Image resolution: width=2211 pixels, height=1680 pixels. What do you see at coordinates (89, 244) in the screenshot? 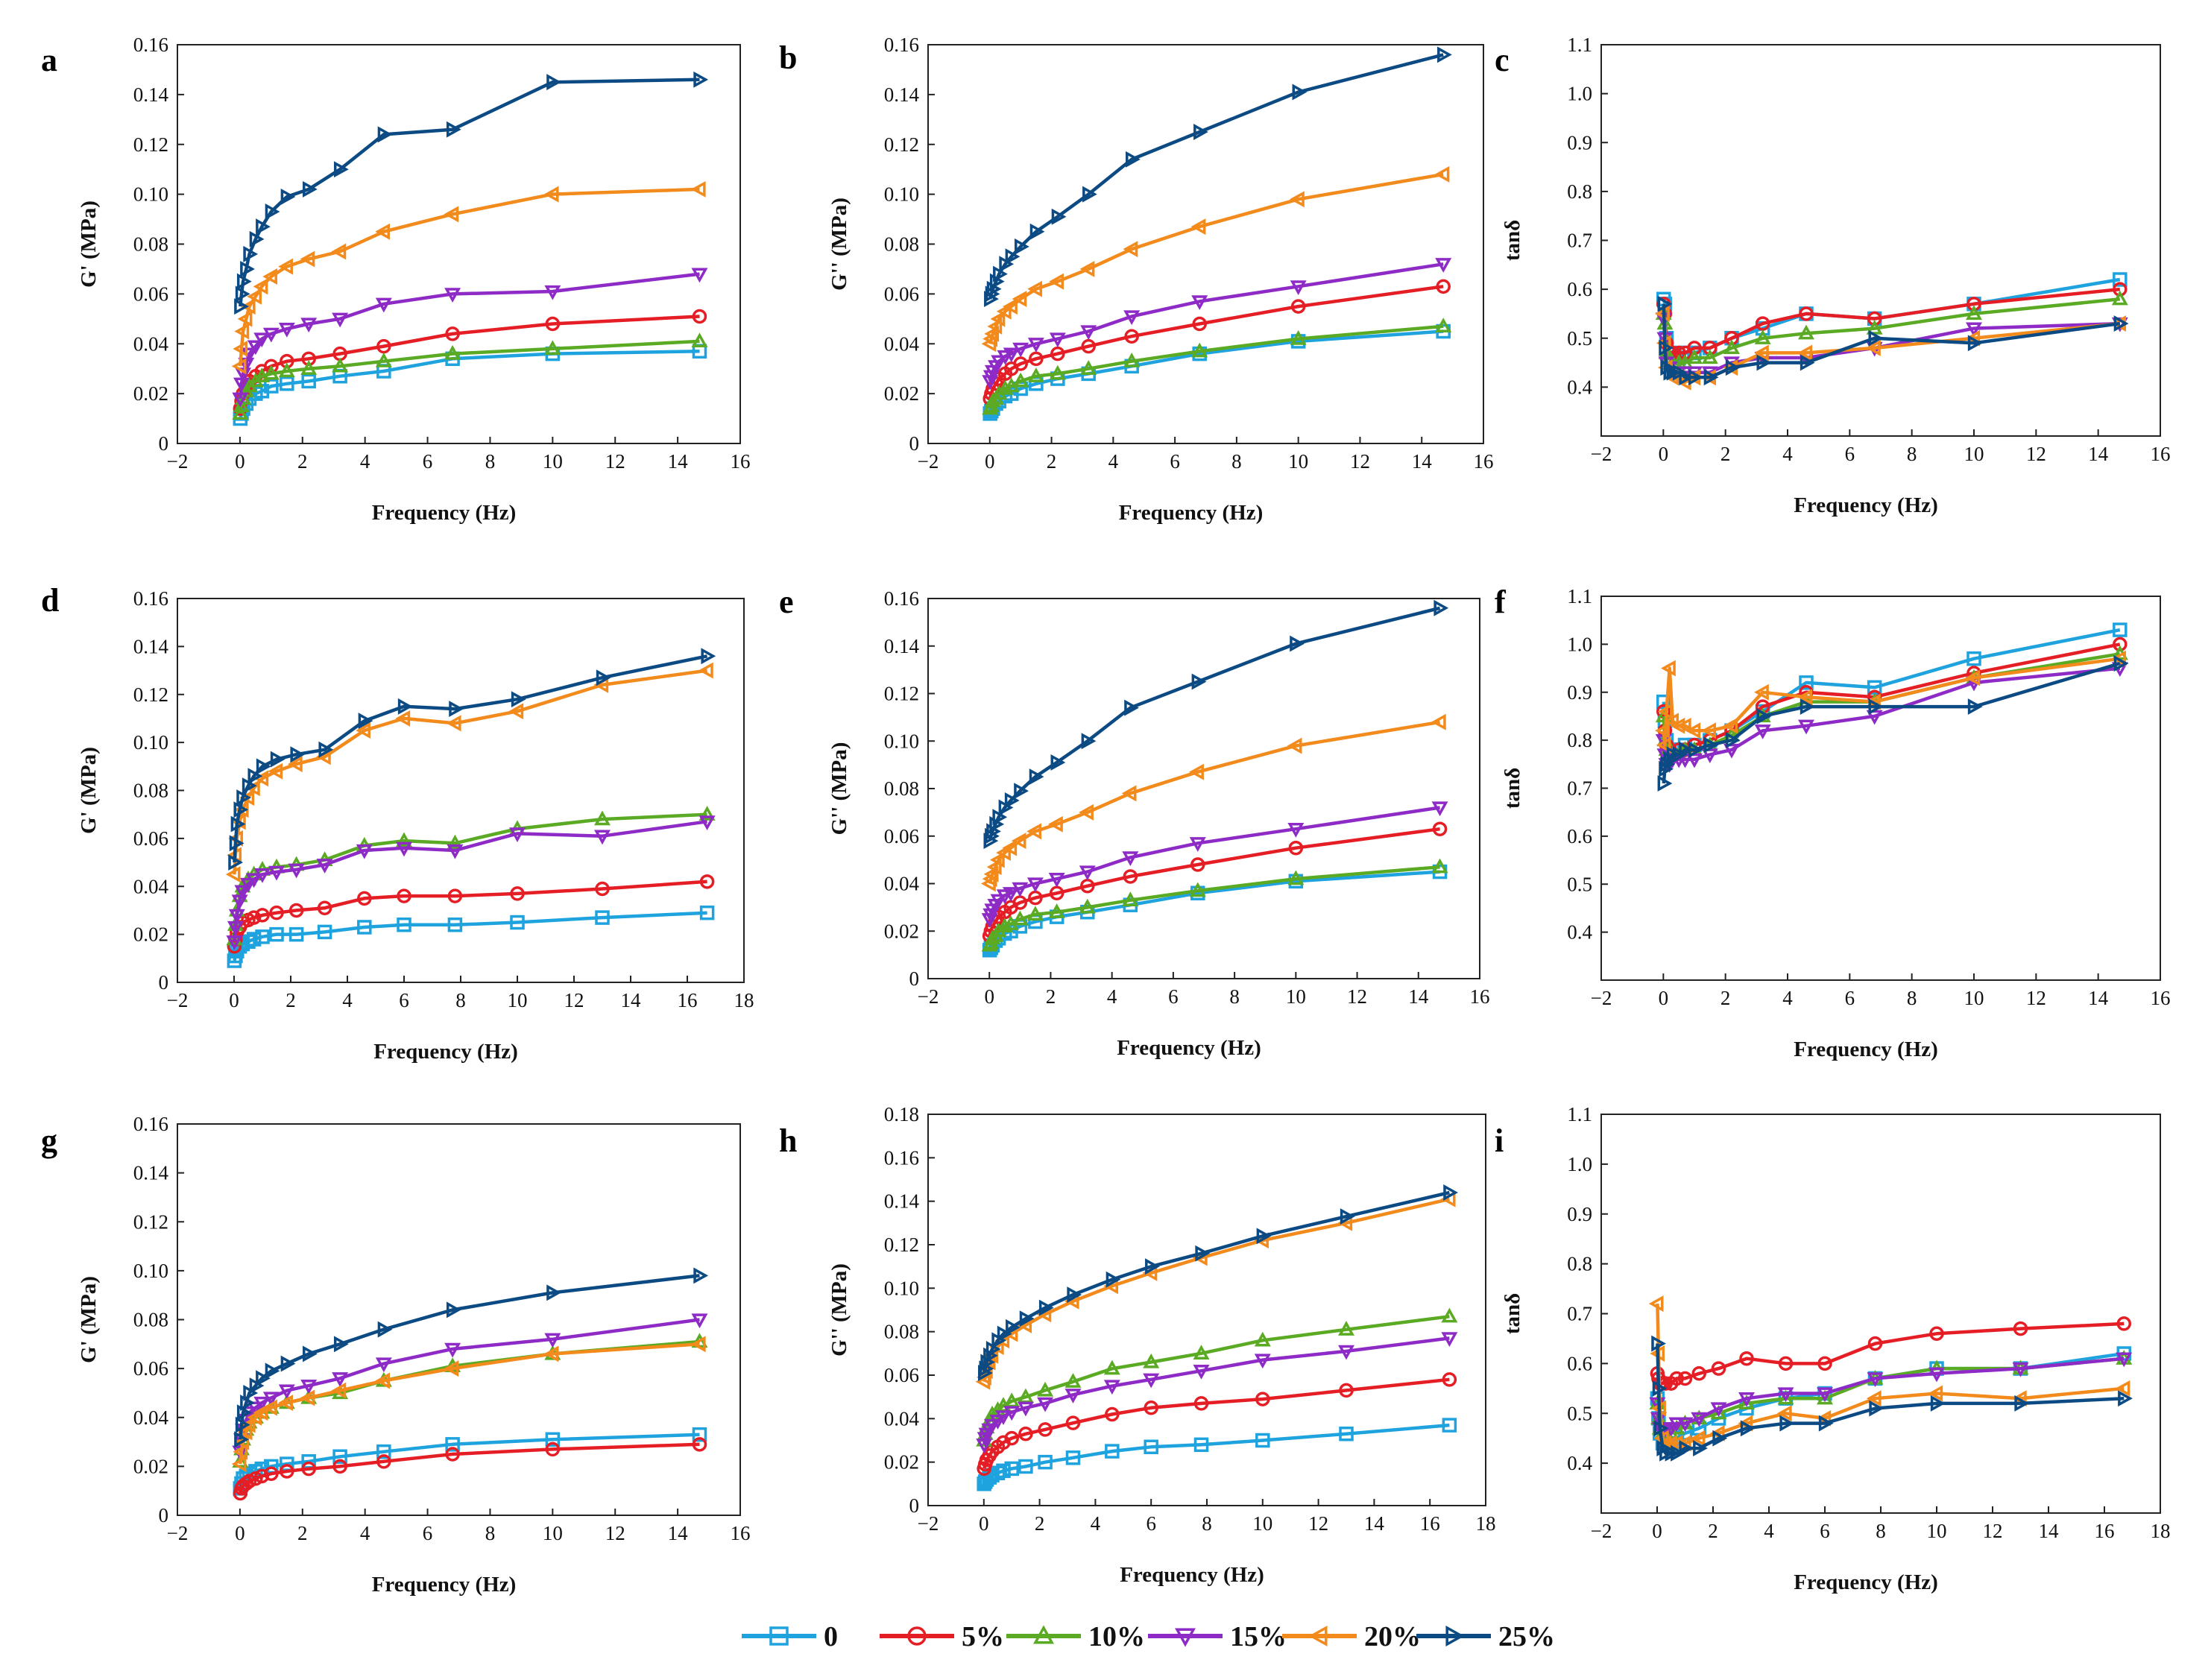
I see `y-axis-label: G' (MPa)` at bounding box center [89, 244].